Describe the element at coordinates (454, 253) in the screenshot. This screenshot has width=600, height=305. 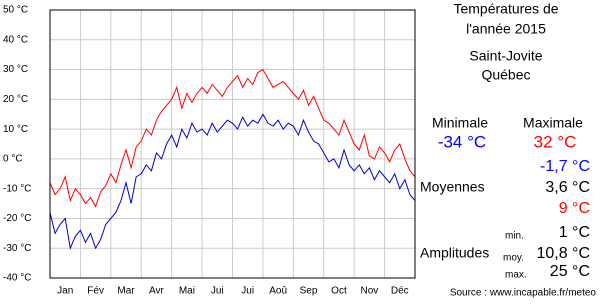
I see `label: Amplitudes` at that location.